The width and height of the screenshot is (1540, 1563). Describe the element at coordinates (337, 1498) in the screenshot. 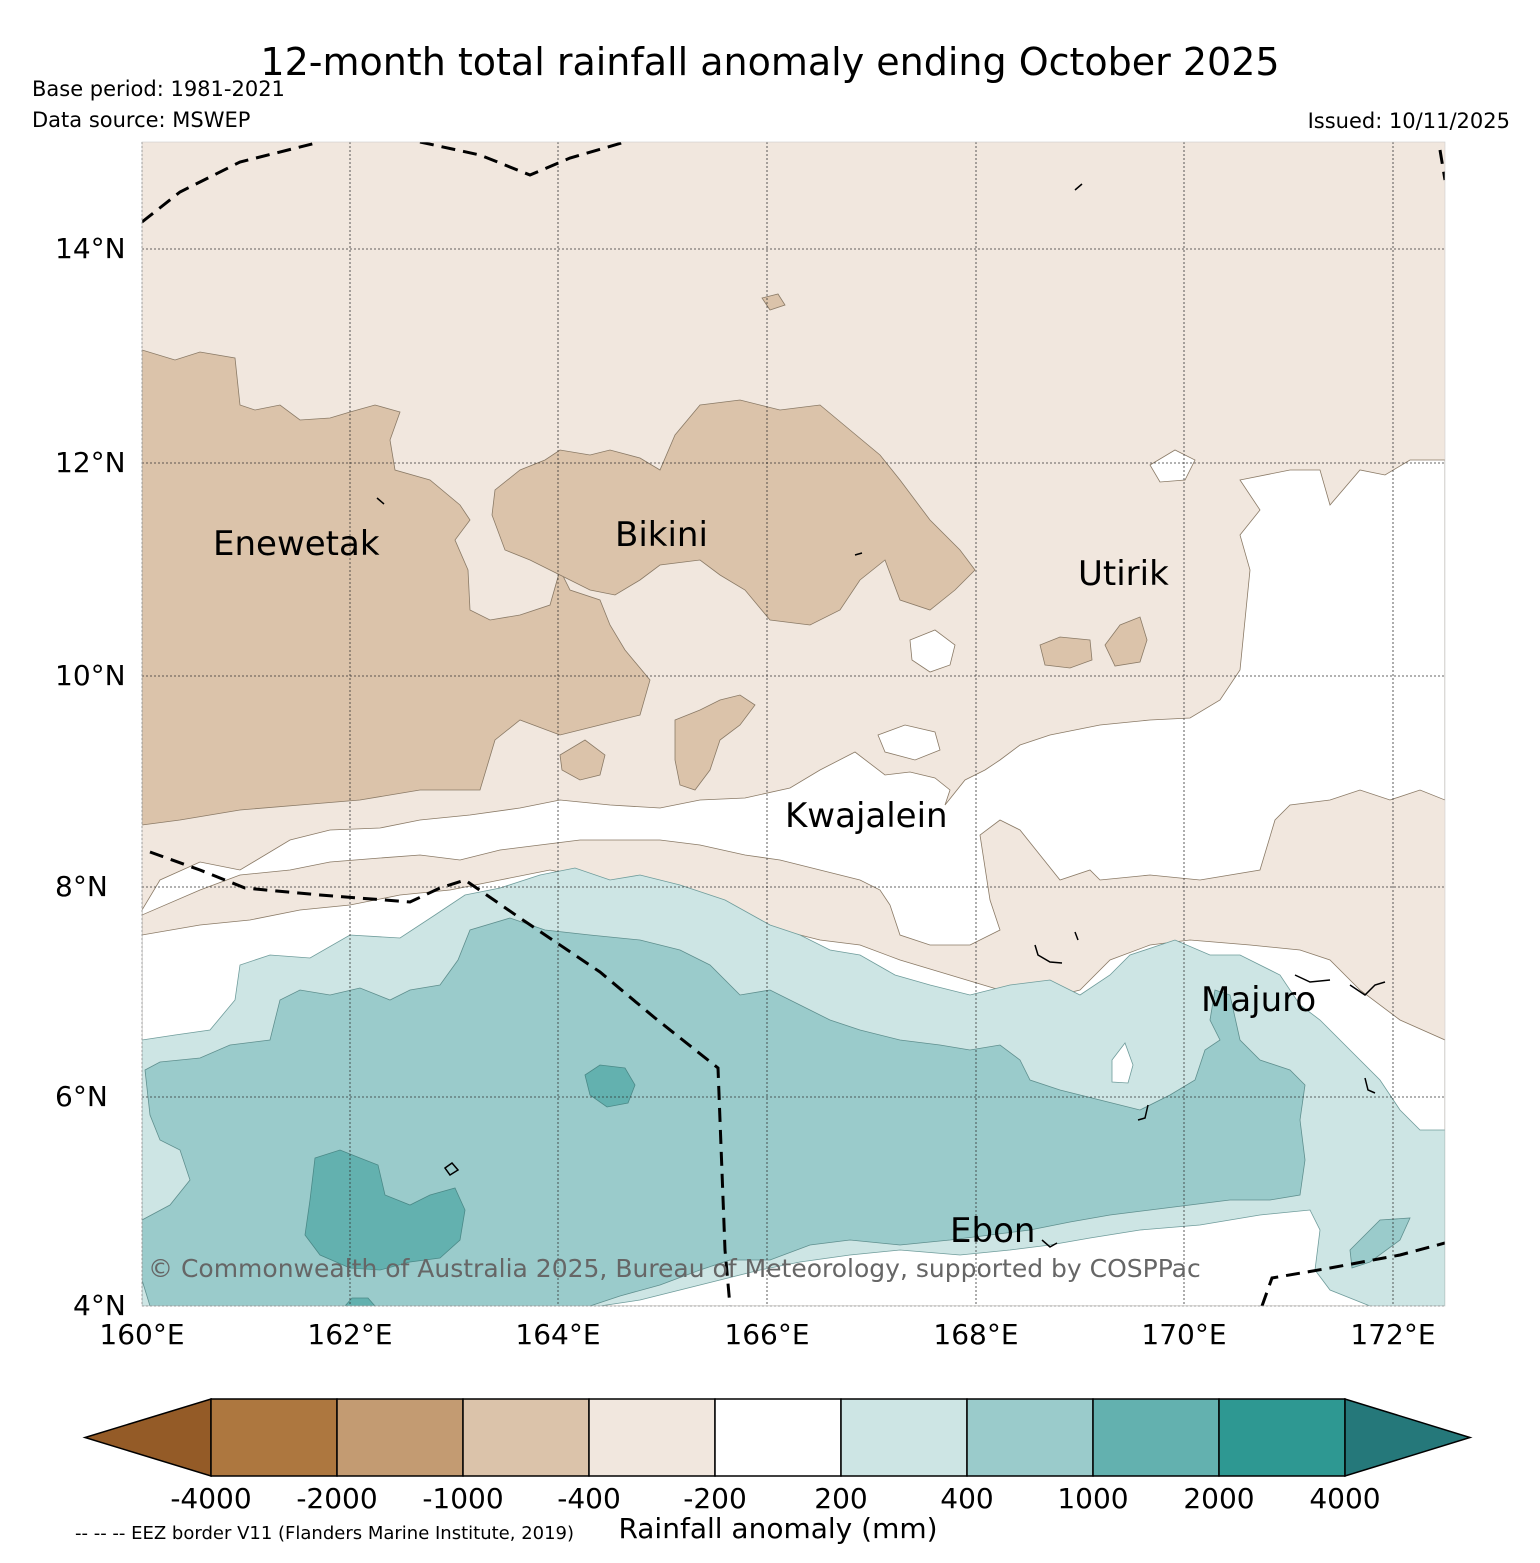

I see `colorbar-tick-label: -2000` at that location.